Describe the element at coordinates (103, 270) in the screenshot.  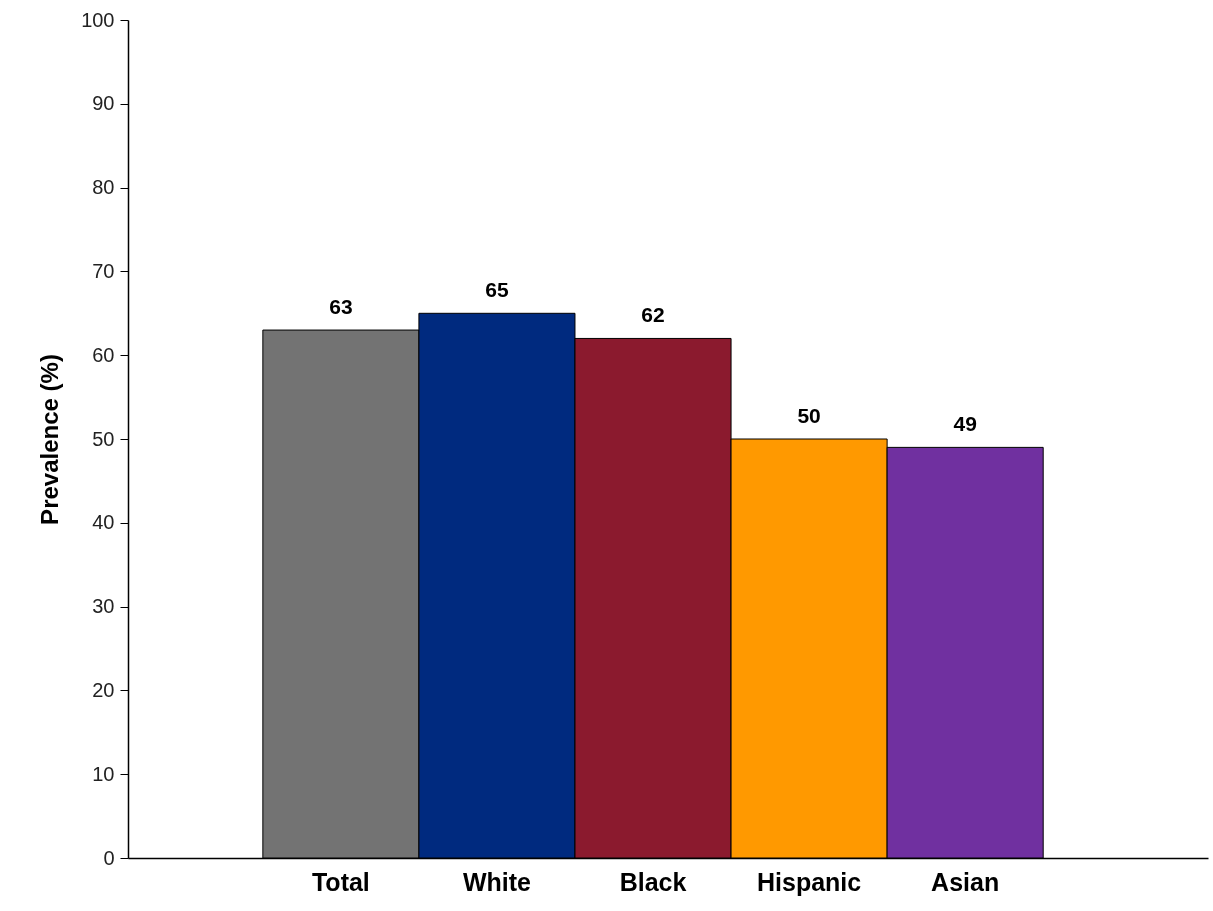
I see `y-tick-label: 70` at that location.